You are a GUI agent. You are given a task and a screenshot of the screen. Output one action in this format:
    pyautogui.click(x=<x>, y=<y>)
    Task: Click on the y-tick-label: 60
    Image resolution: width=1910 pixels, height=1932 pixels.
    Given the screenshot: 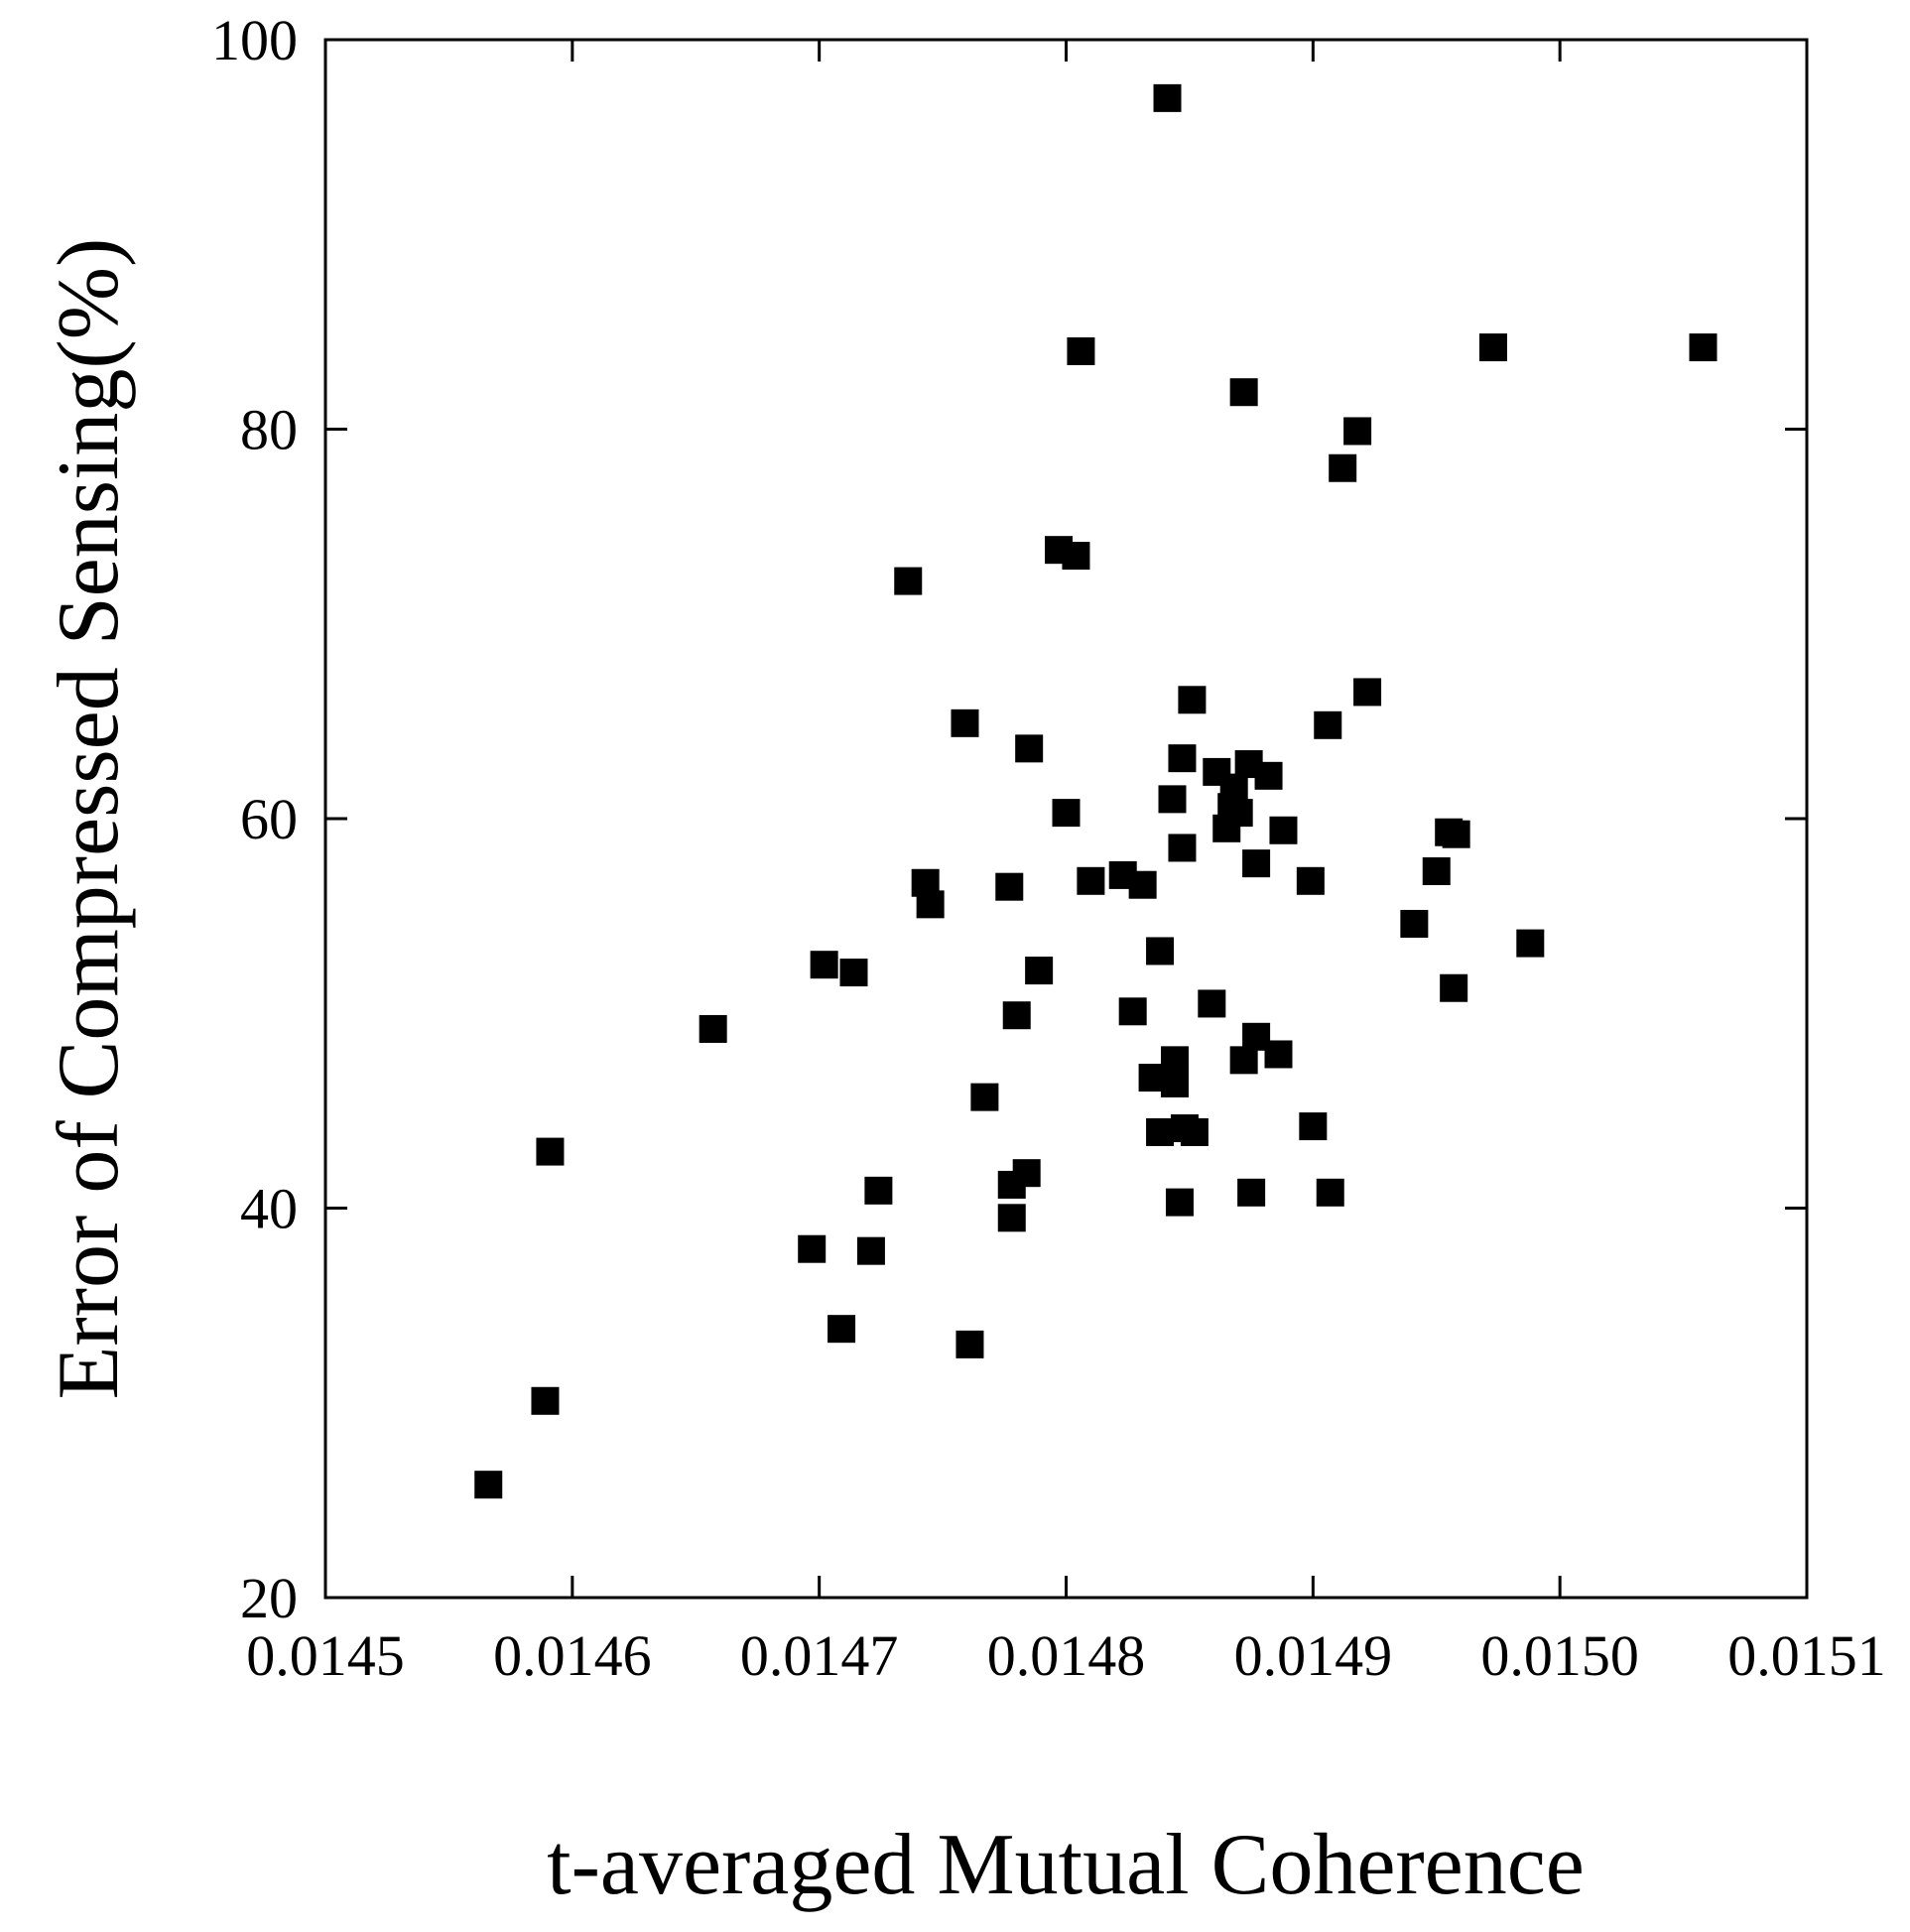 What is the action you would take?
    pyautogui.click(x=269, y=819)
    